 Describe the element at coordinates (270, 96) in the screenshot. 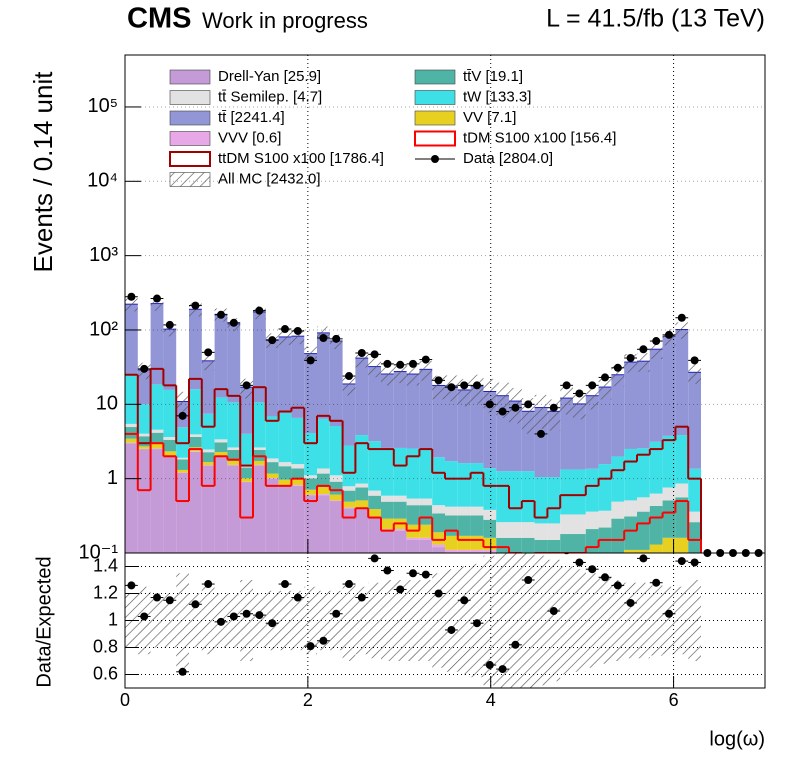

I see `legend-label: tt̄ Semilep. [4.7]` at that location.